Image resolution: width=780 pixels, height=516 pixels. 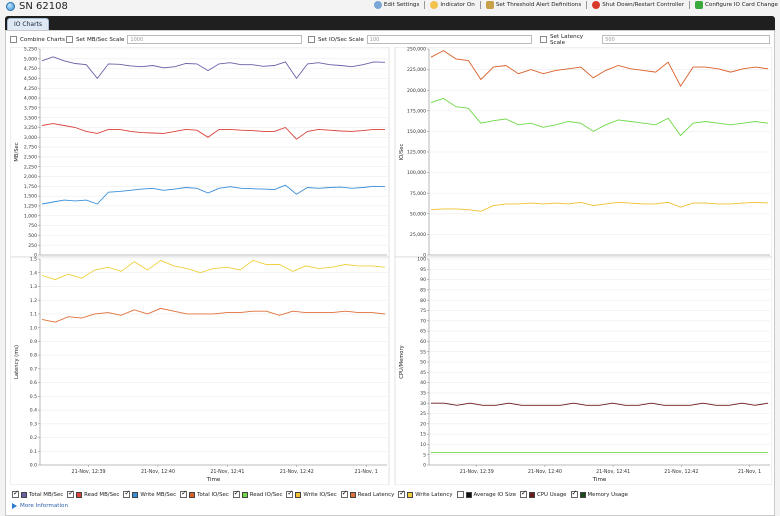 I want to click on mb-scale-input: 1000, so click(x=215, y=39).